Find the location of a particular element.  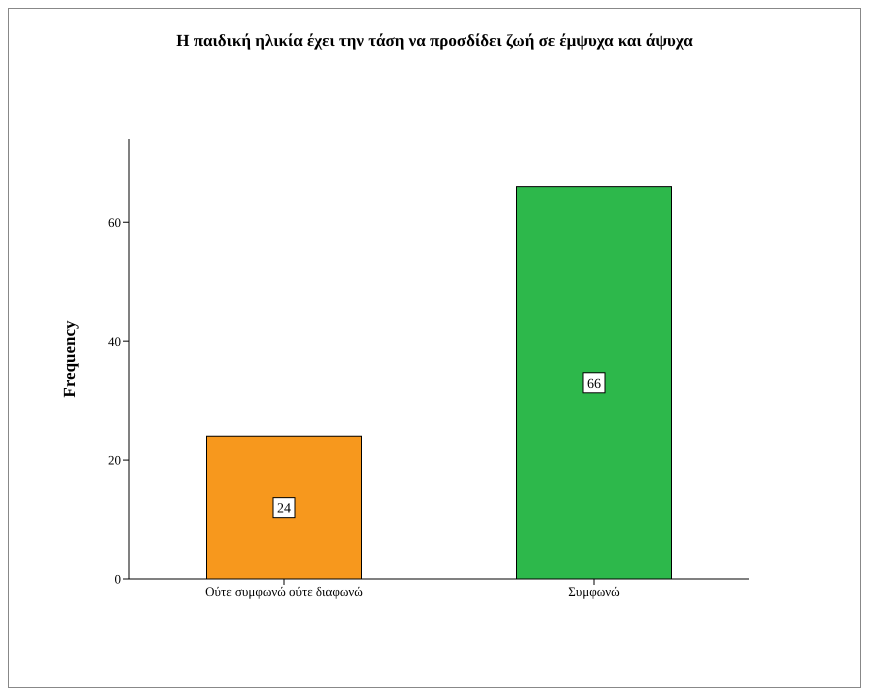

y-tick-label: 40 is located at coordinates (114, 341).